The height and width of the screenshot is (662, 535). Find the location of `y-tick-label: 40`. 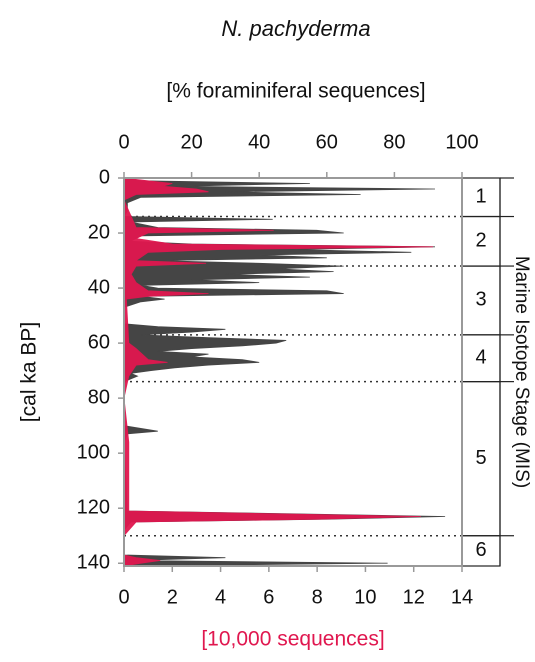

y-tick-label: 40 is located at coordinates (99, 287).